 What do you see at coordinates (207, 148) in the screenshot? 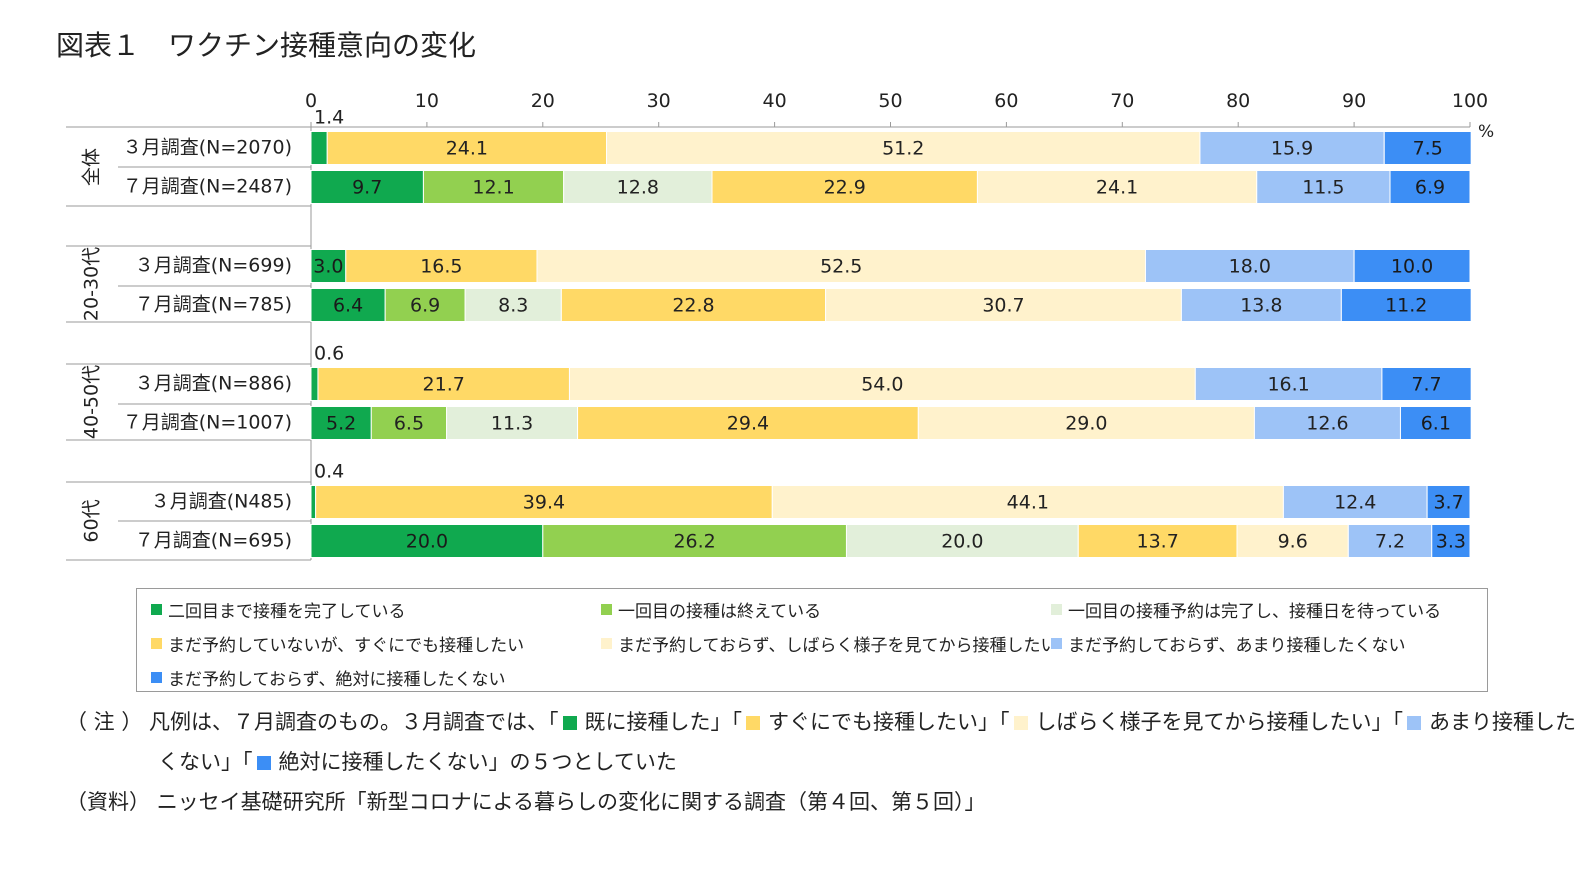
I see `row-label: ３月調査(N=2070)` at bounding box center [207, 148].